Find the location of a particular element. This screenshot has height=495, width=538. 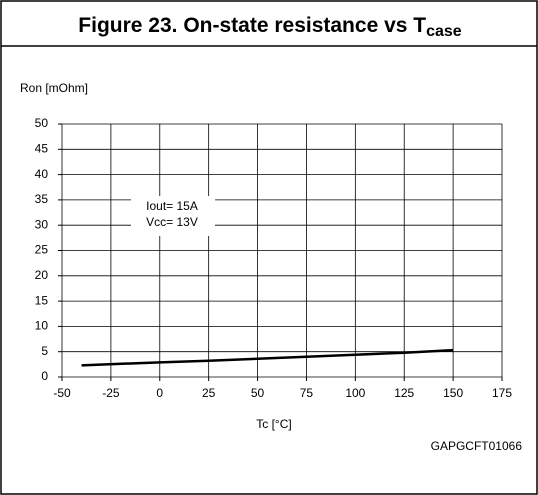

x-tick-label: 0 is located at coordinates (159, 393).